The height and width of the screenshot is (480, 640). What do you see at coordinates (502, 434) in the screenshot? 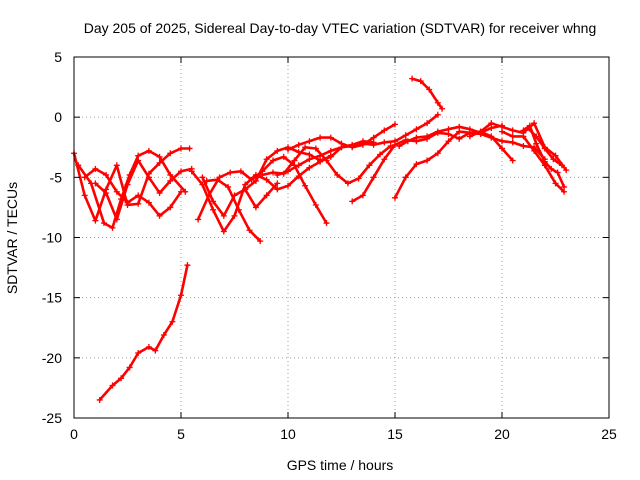
I see `x-tick-label: 20` at bounding box center [502, 434].